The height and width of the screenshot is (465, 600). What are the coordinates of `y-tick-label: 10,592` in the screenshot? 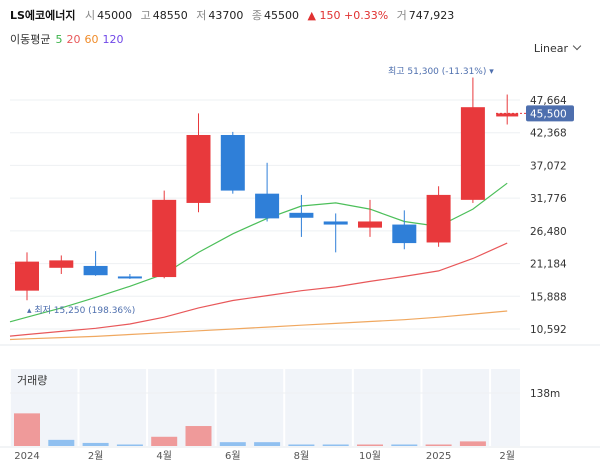 It's located at (548, 330).